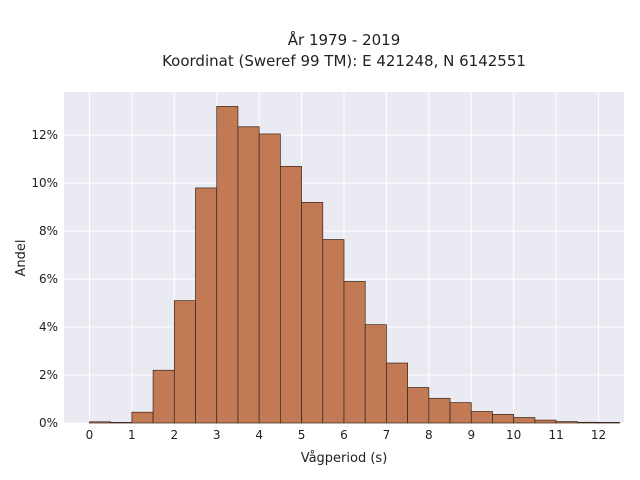  Describe the element at coordinates (132, 435) in the screenshot. I see `x-tick-label: 1` at that location.